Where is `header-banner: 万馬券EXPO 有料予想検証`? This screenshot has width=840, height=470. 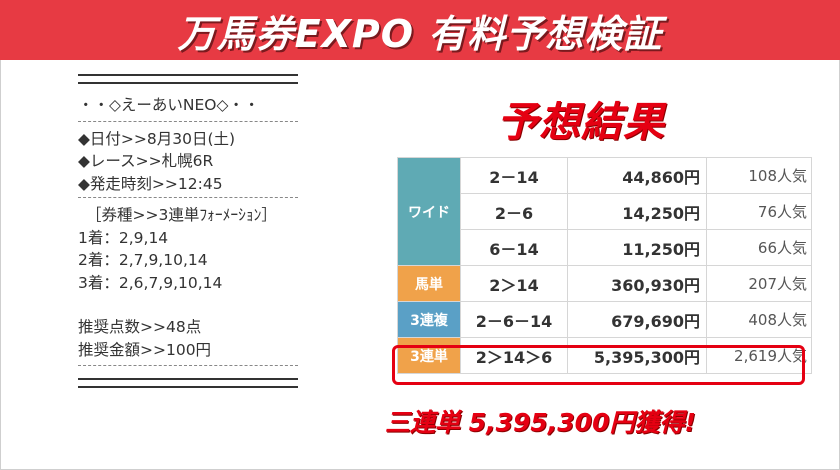
header-banner: 万馬券EXPO 有料予想検証 is located at coordinates (420, 30).